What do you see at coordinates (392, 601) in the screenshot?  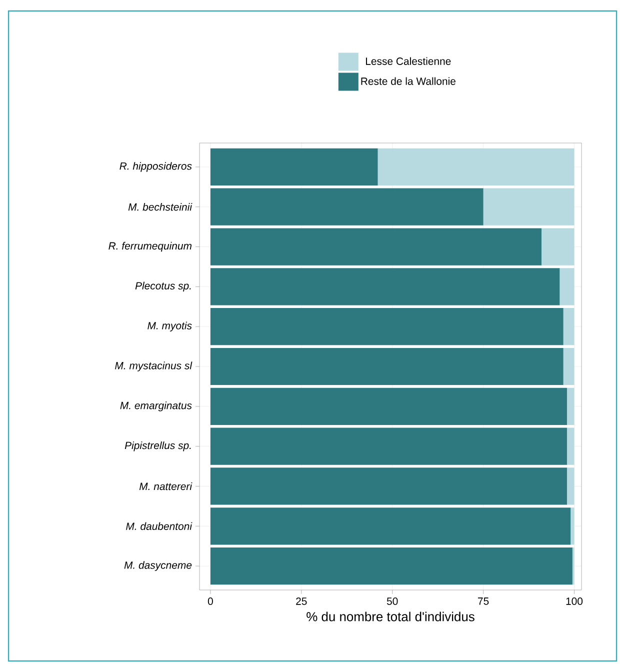 I see `x-tick-label: 50` at bounding box center [392, 601].